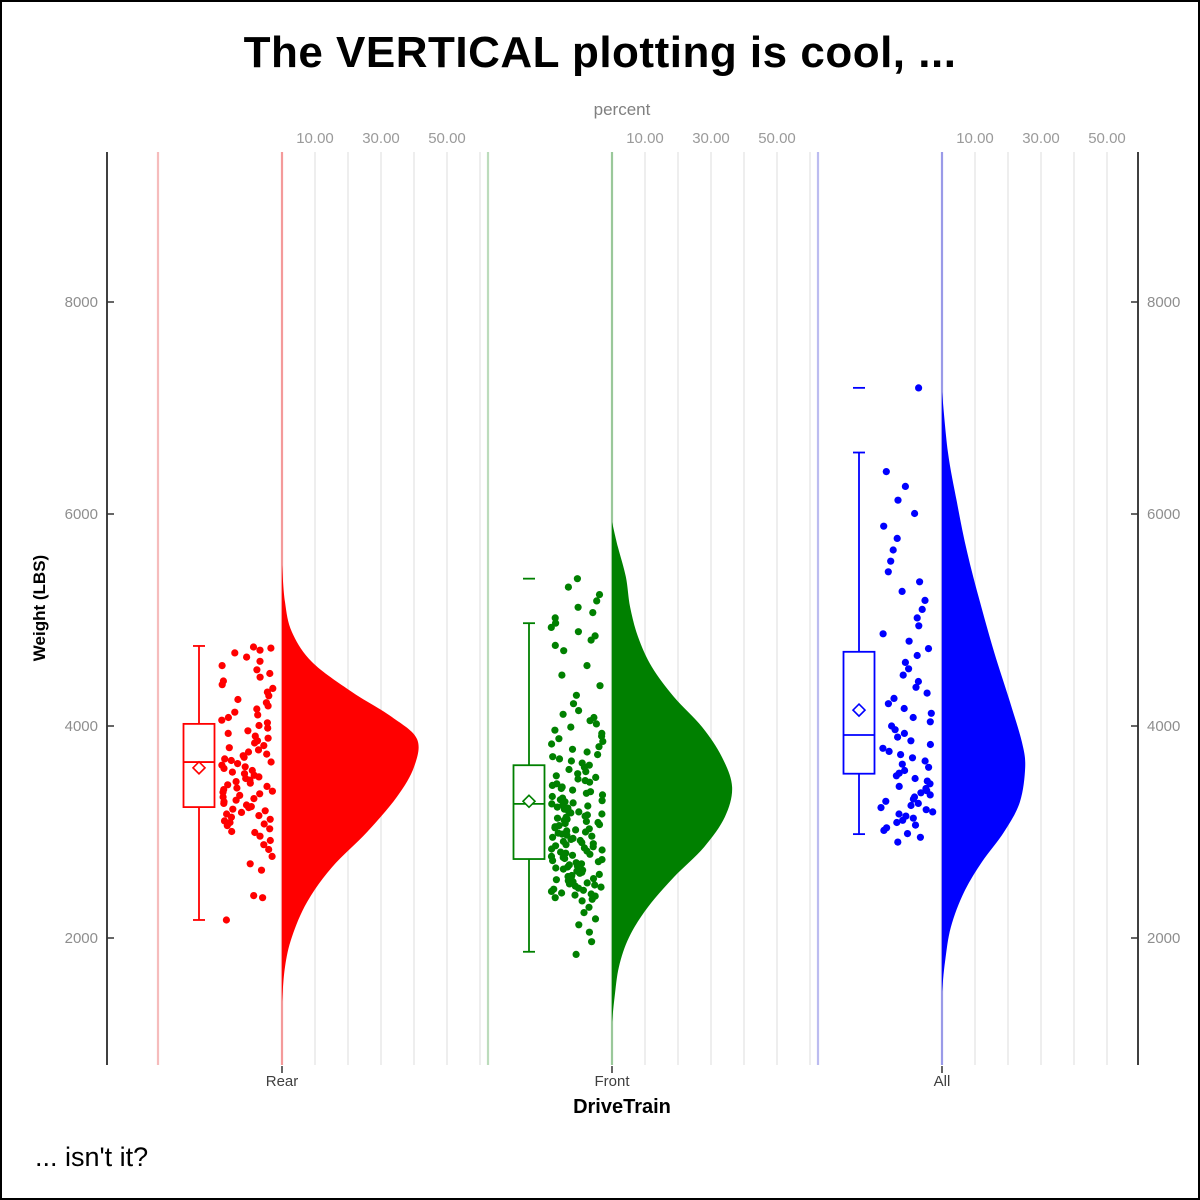  Describe the element at coordinates (247, 783) in the screenshot. I see `points-rear` at that location.